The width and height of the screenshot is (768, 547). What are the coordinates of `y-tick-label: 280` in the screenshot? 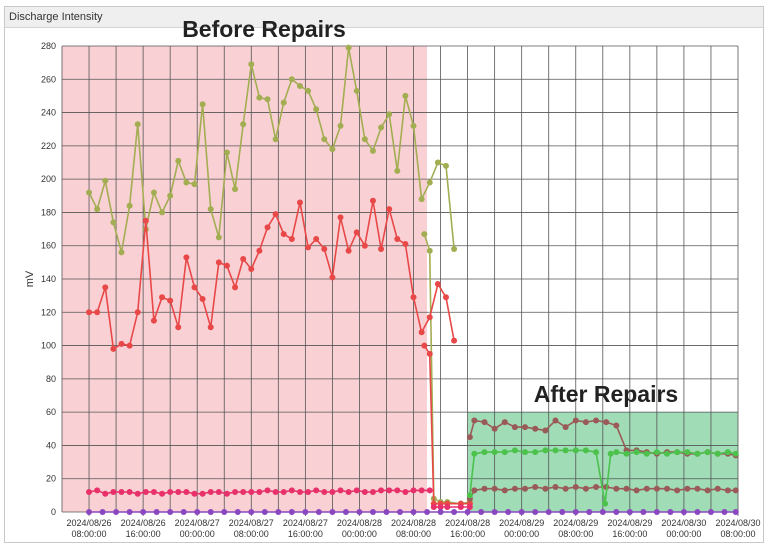 It's located at (48, 46).